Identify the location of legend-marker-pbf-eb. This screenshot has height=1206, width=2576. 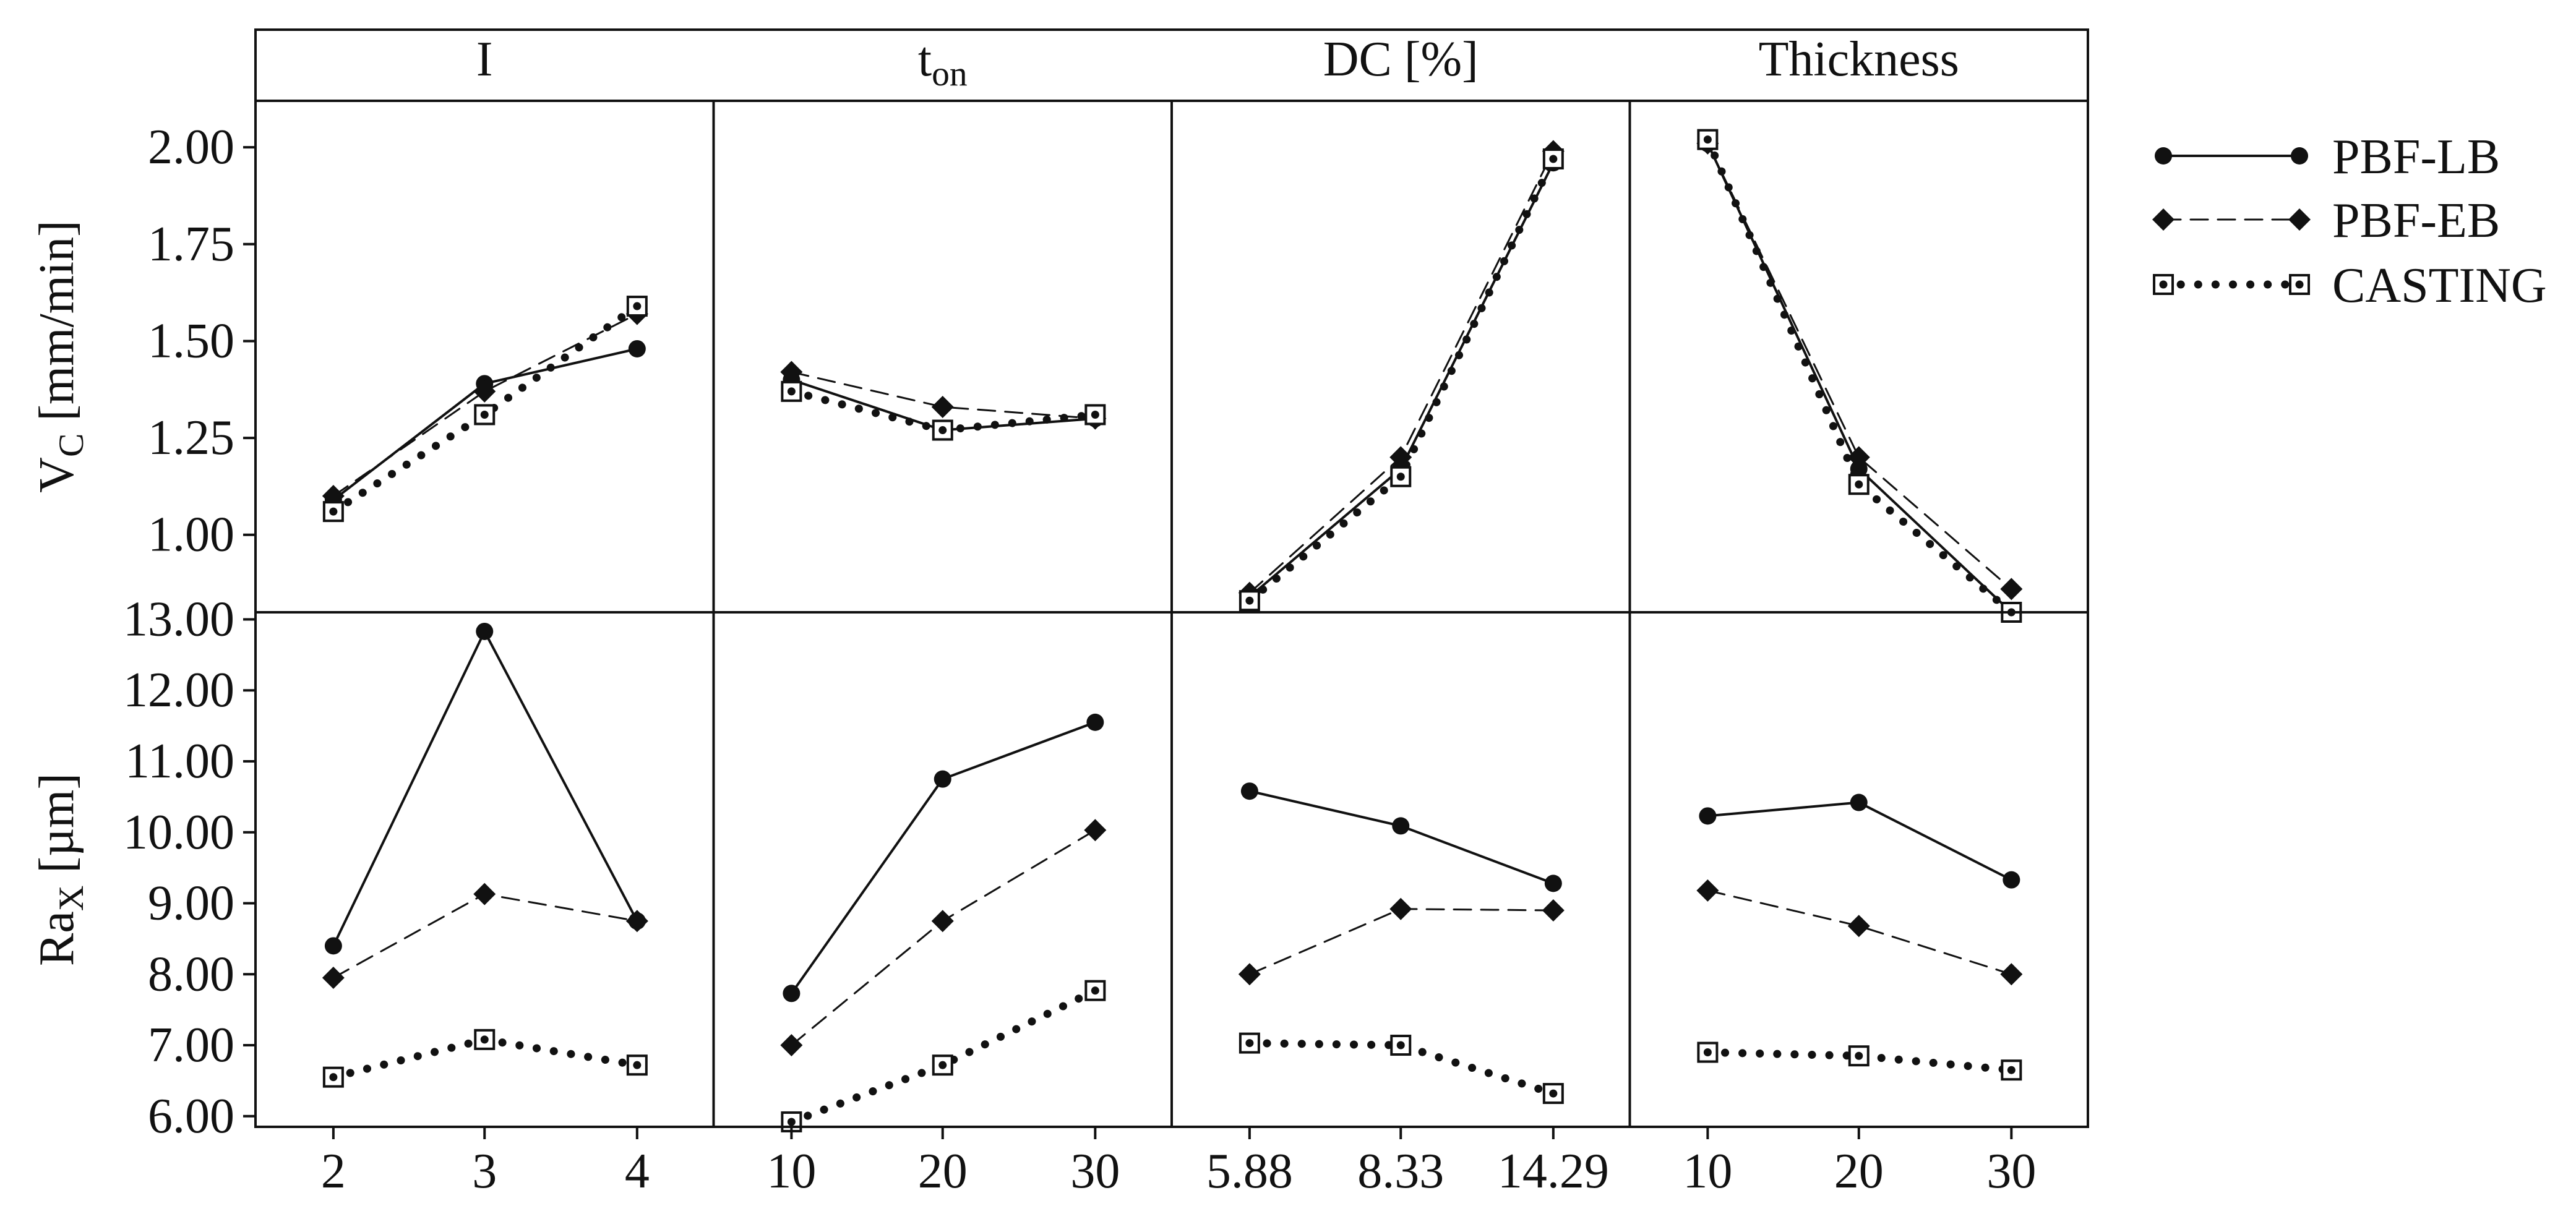
(2299, 220).